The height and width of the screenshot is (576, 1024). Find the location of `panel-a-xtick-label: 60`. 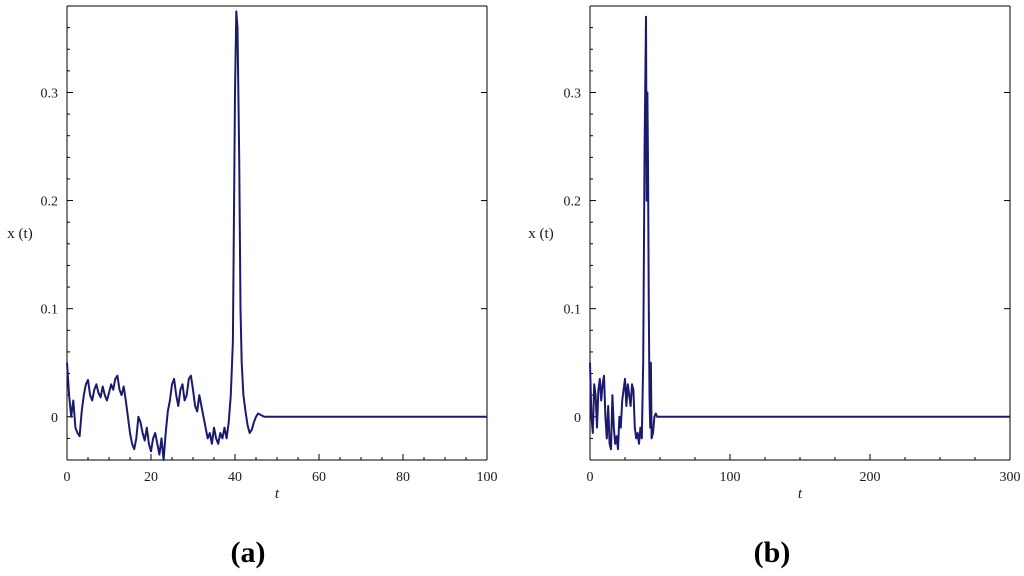

panel-a-xtick-label: 60 is located at coordinates (319, 477).